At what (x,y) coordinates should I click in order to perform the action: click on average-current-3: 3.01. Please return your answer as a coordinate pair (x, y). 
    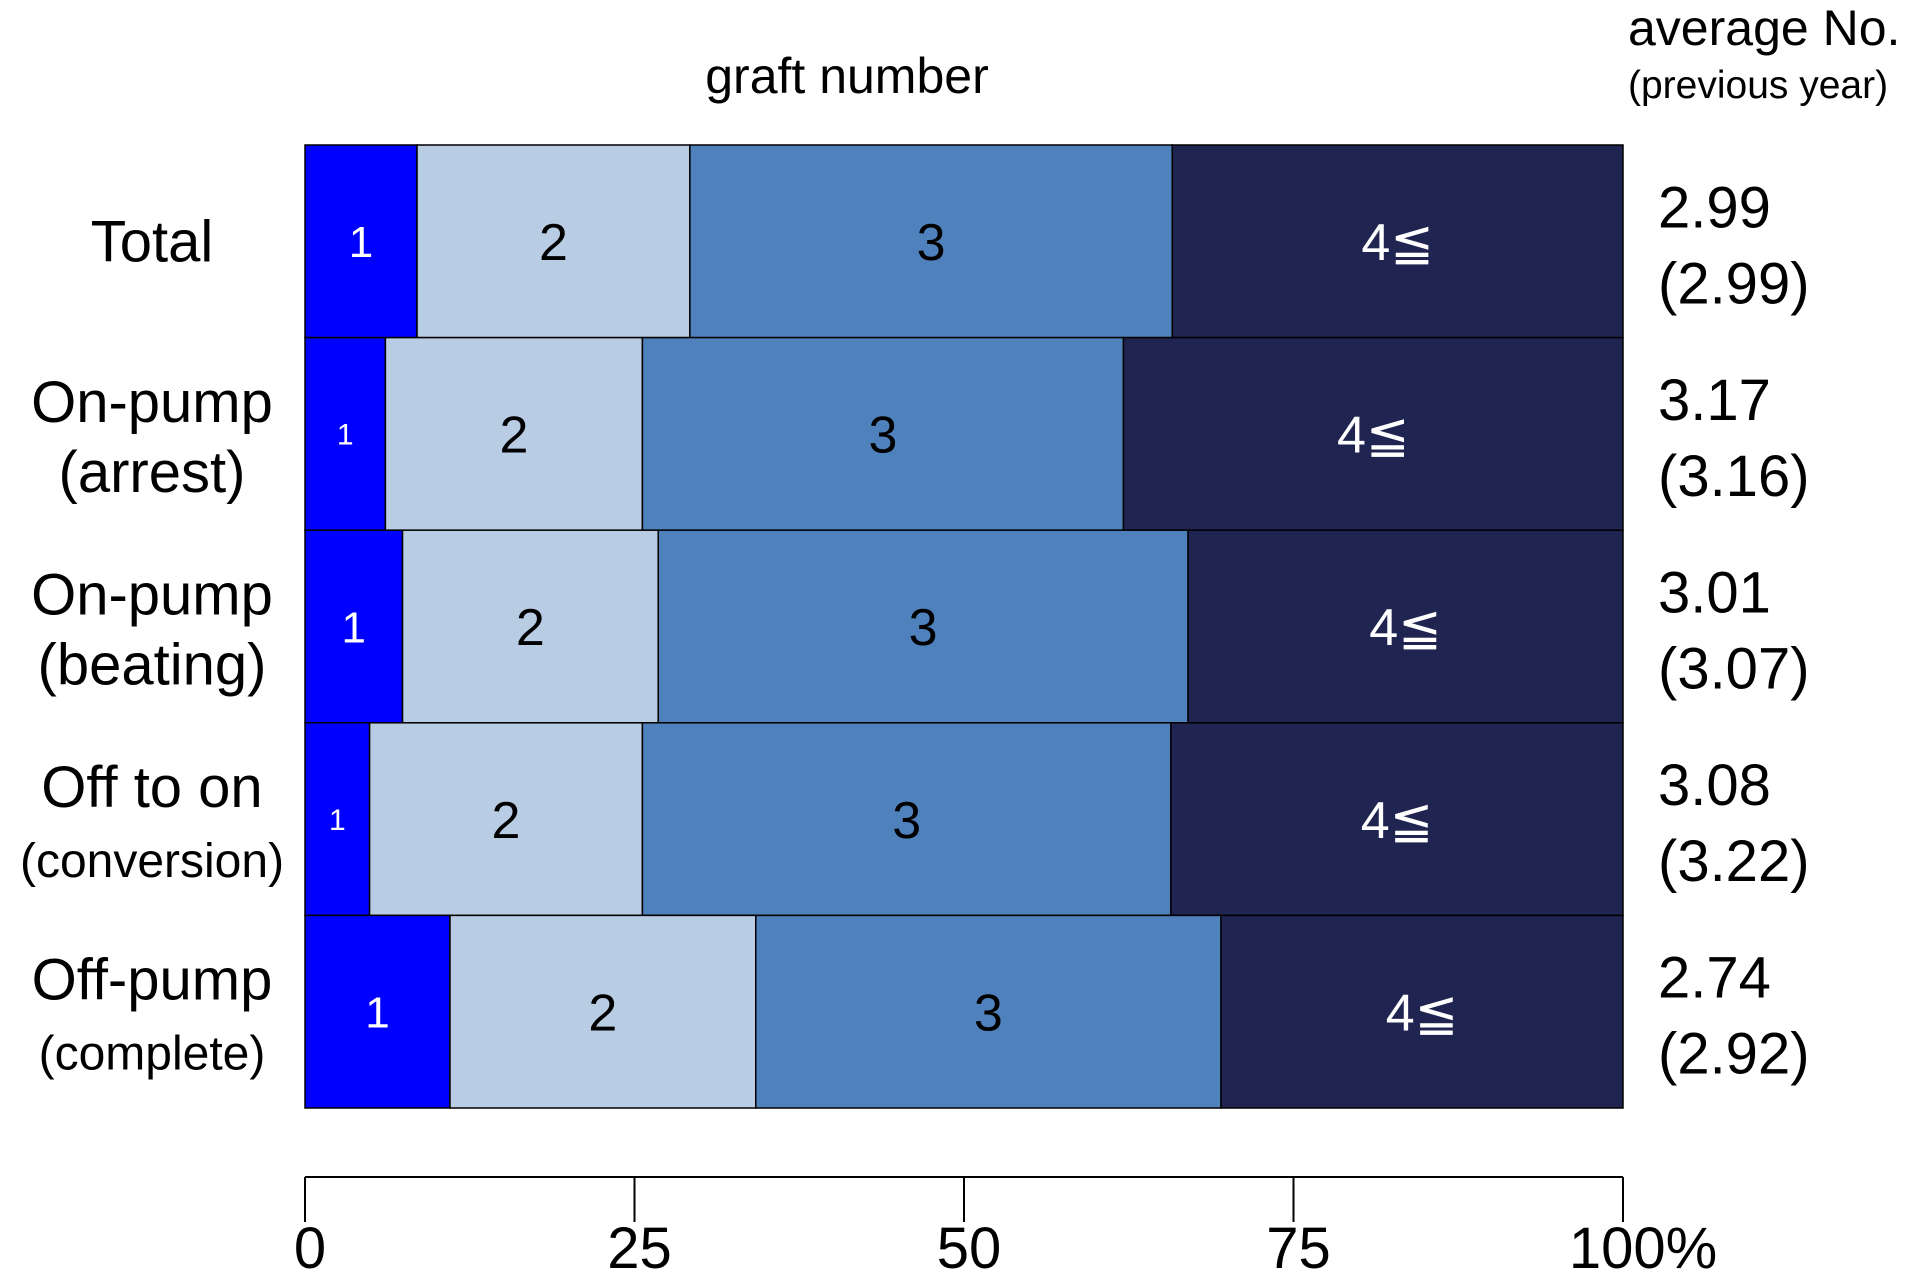
    Looking at the image, I should click on (1714, 593).